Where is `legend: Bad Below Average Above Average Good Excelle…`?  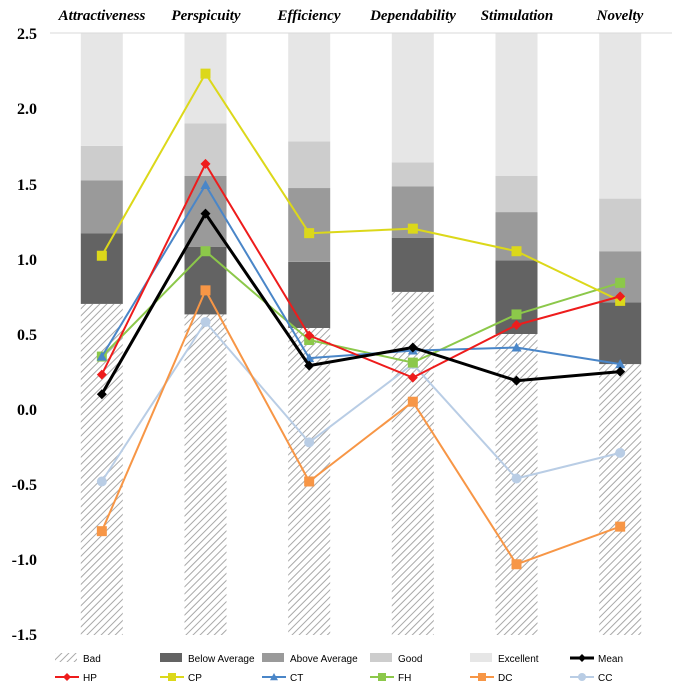 legend: Bad Below Average Above Average Good Excelle… is located at coordinates (339, 668).